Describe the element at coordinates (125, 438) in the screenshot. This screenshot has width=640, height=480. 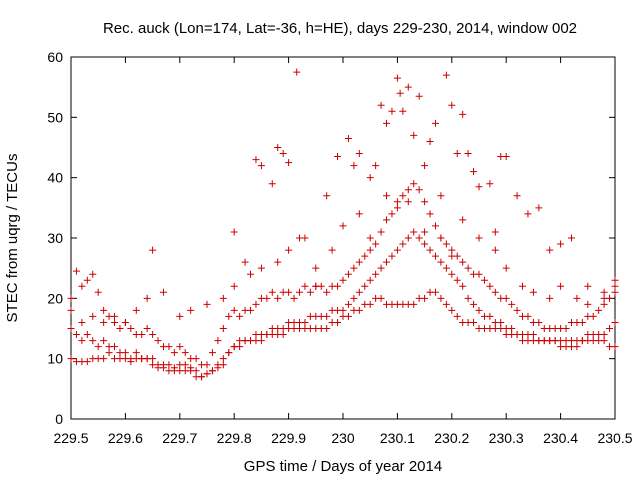
I see `x-tick-label: 229.6` at that location.